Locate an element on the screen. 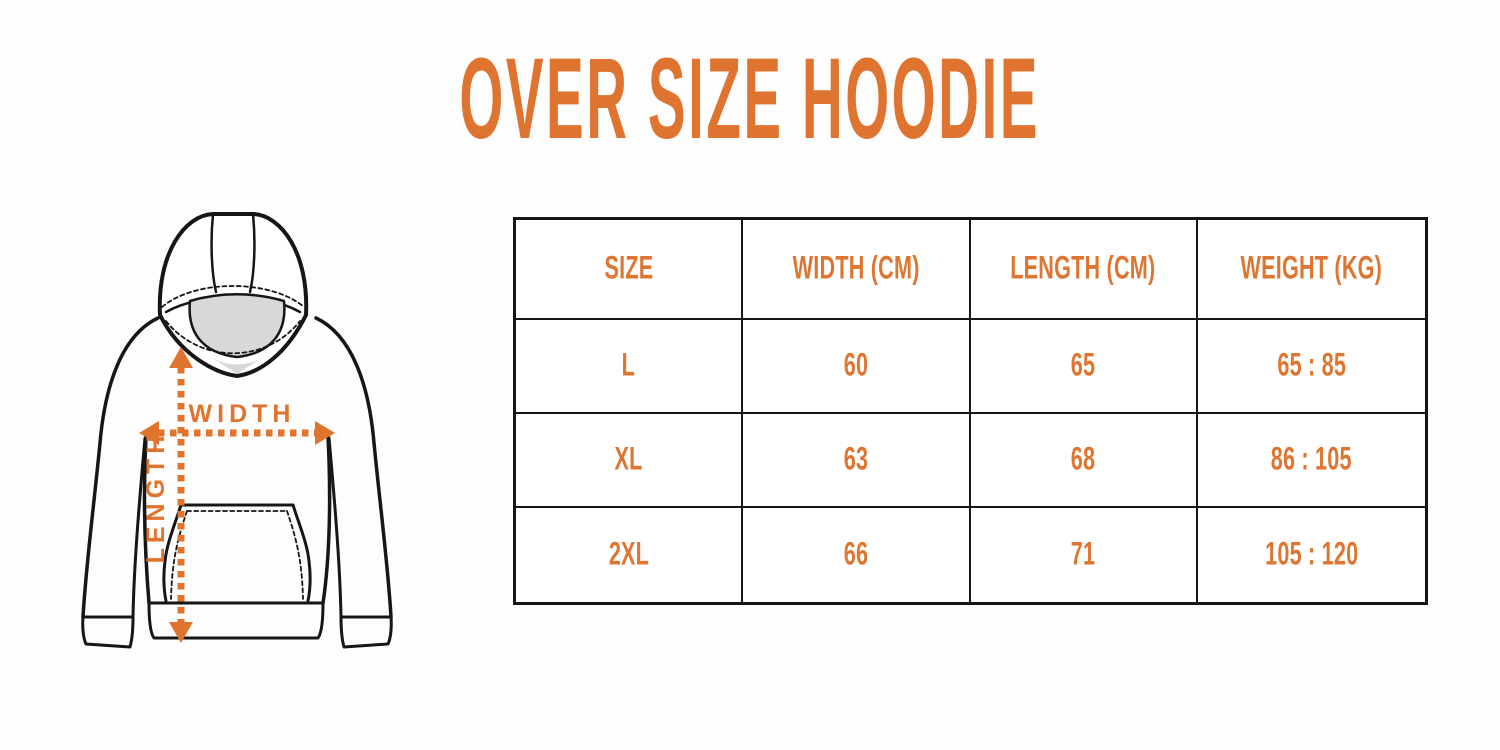 This screenshot has width=1500, height=750. table-cell-size-l: L is located at coordinates (630, 367).